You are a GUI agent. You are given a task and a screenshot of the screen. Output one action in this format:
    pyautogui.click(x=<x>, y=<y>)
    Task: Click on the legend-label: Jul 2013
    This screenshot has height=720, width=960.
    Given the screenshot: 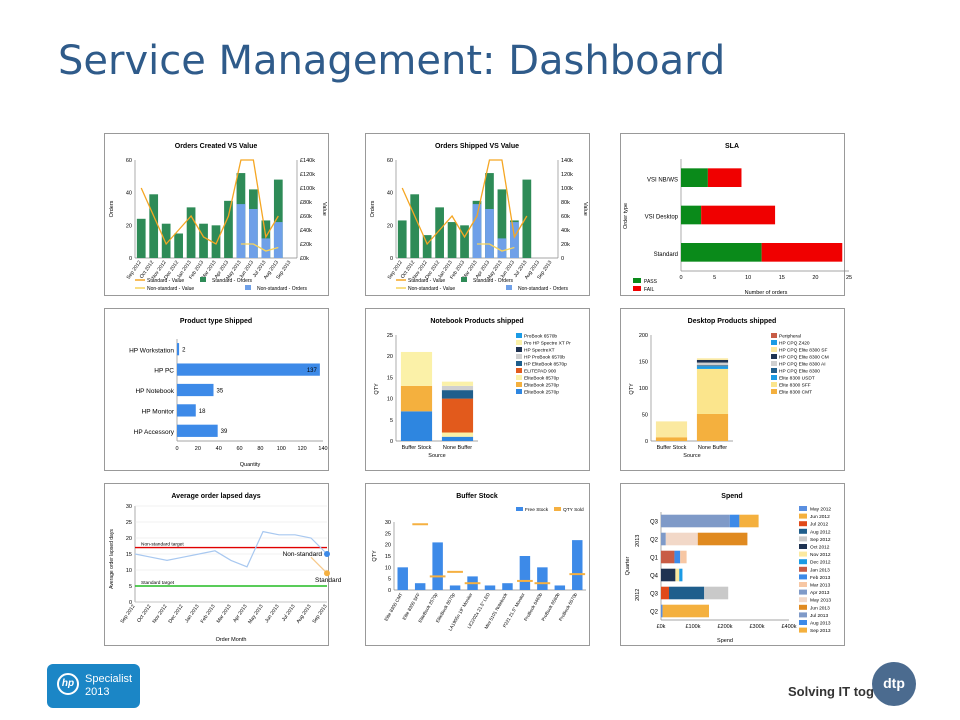 What is the action you would take?
    pyautogui.click(x=819, y=616)
    